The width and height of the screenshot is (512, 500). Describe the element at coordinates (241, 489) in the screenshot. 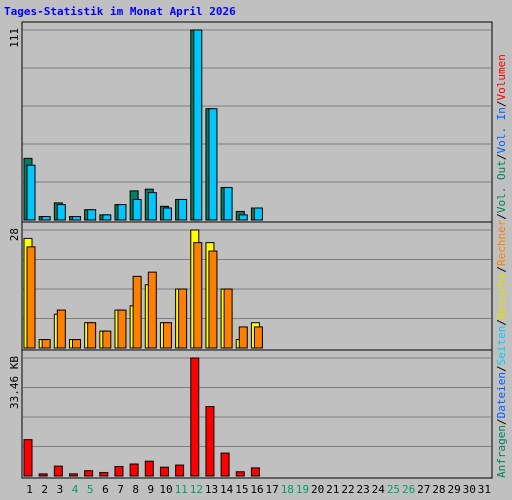

I see `x-tick-label: 15` at that location.